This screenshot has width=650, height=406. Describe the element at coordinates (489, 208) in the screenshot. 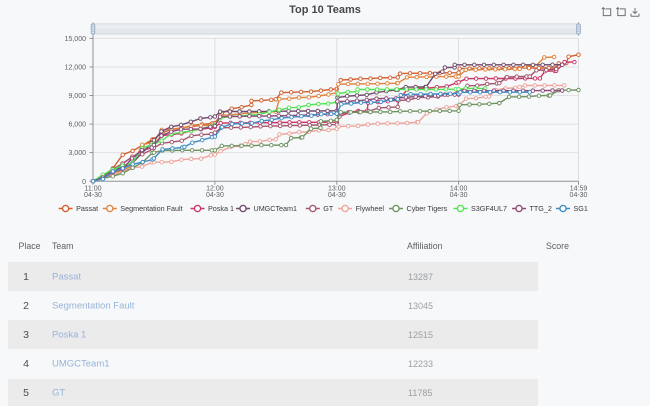

I see `svg-text: S3GF4UL7` at that location.